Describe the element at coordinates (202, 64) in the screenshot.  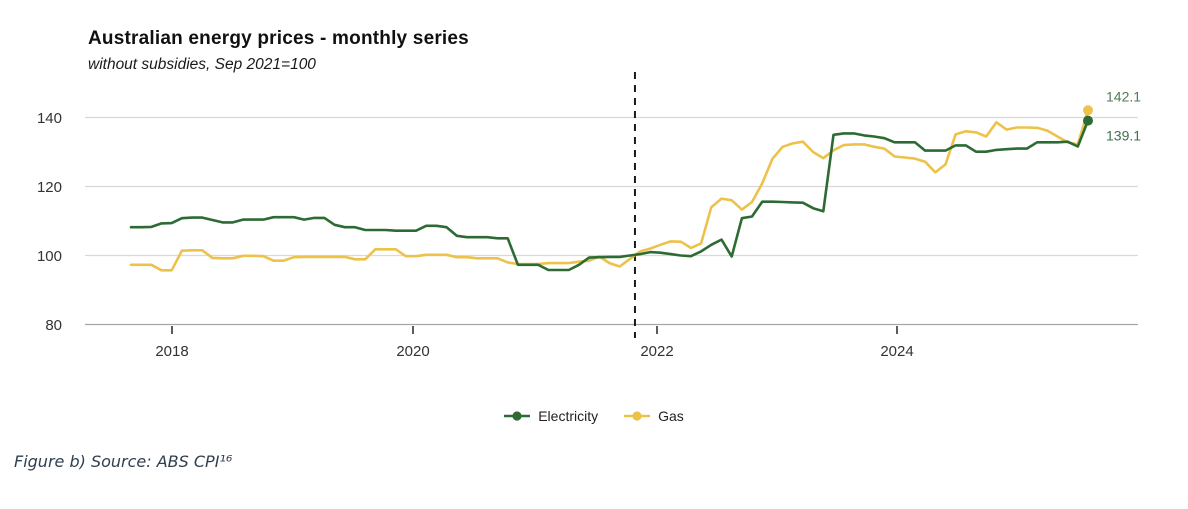
I see `chart-subtitle: without subsidies, Sep 2021=100` at that location.